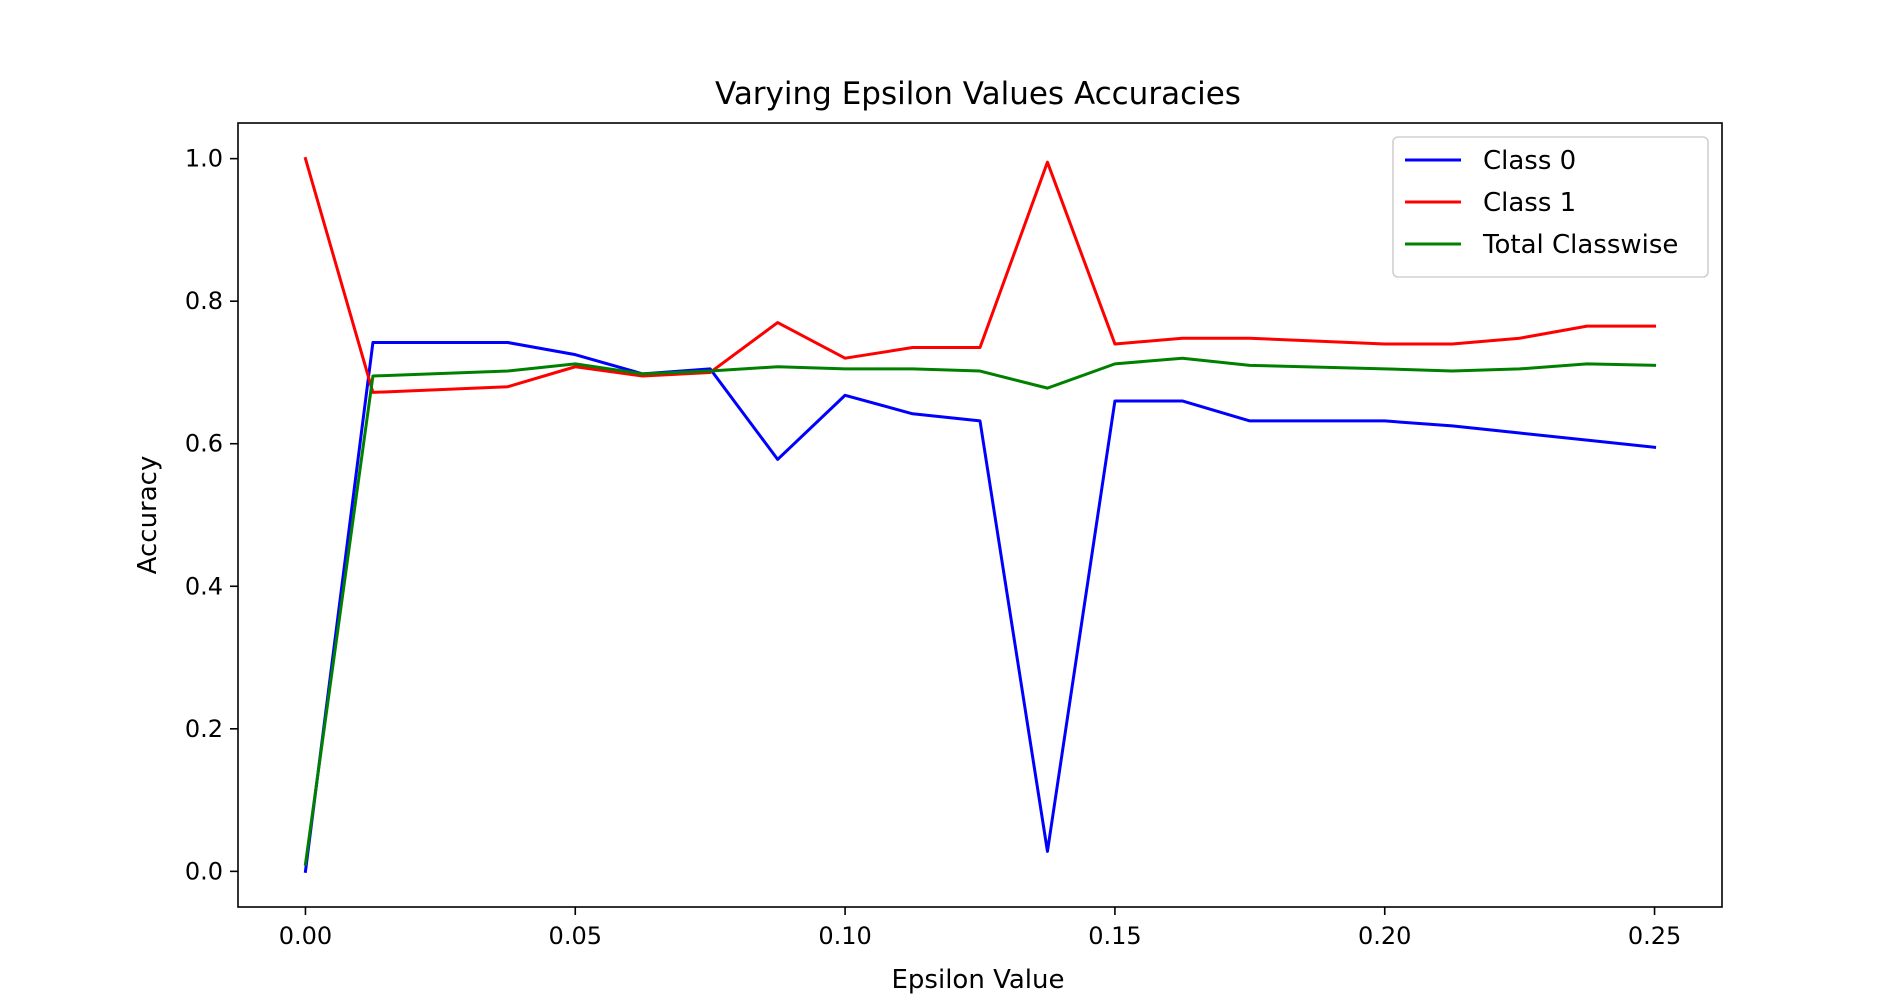 This screenshot has height=1008, width=1889. What do you see at coordinates (204, 301) in the screenshot?
I see `y-tick-label: 0.8` at bounding box center [204, 301].